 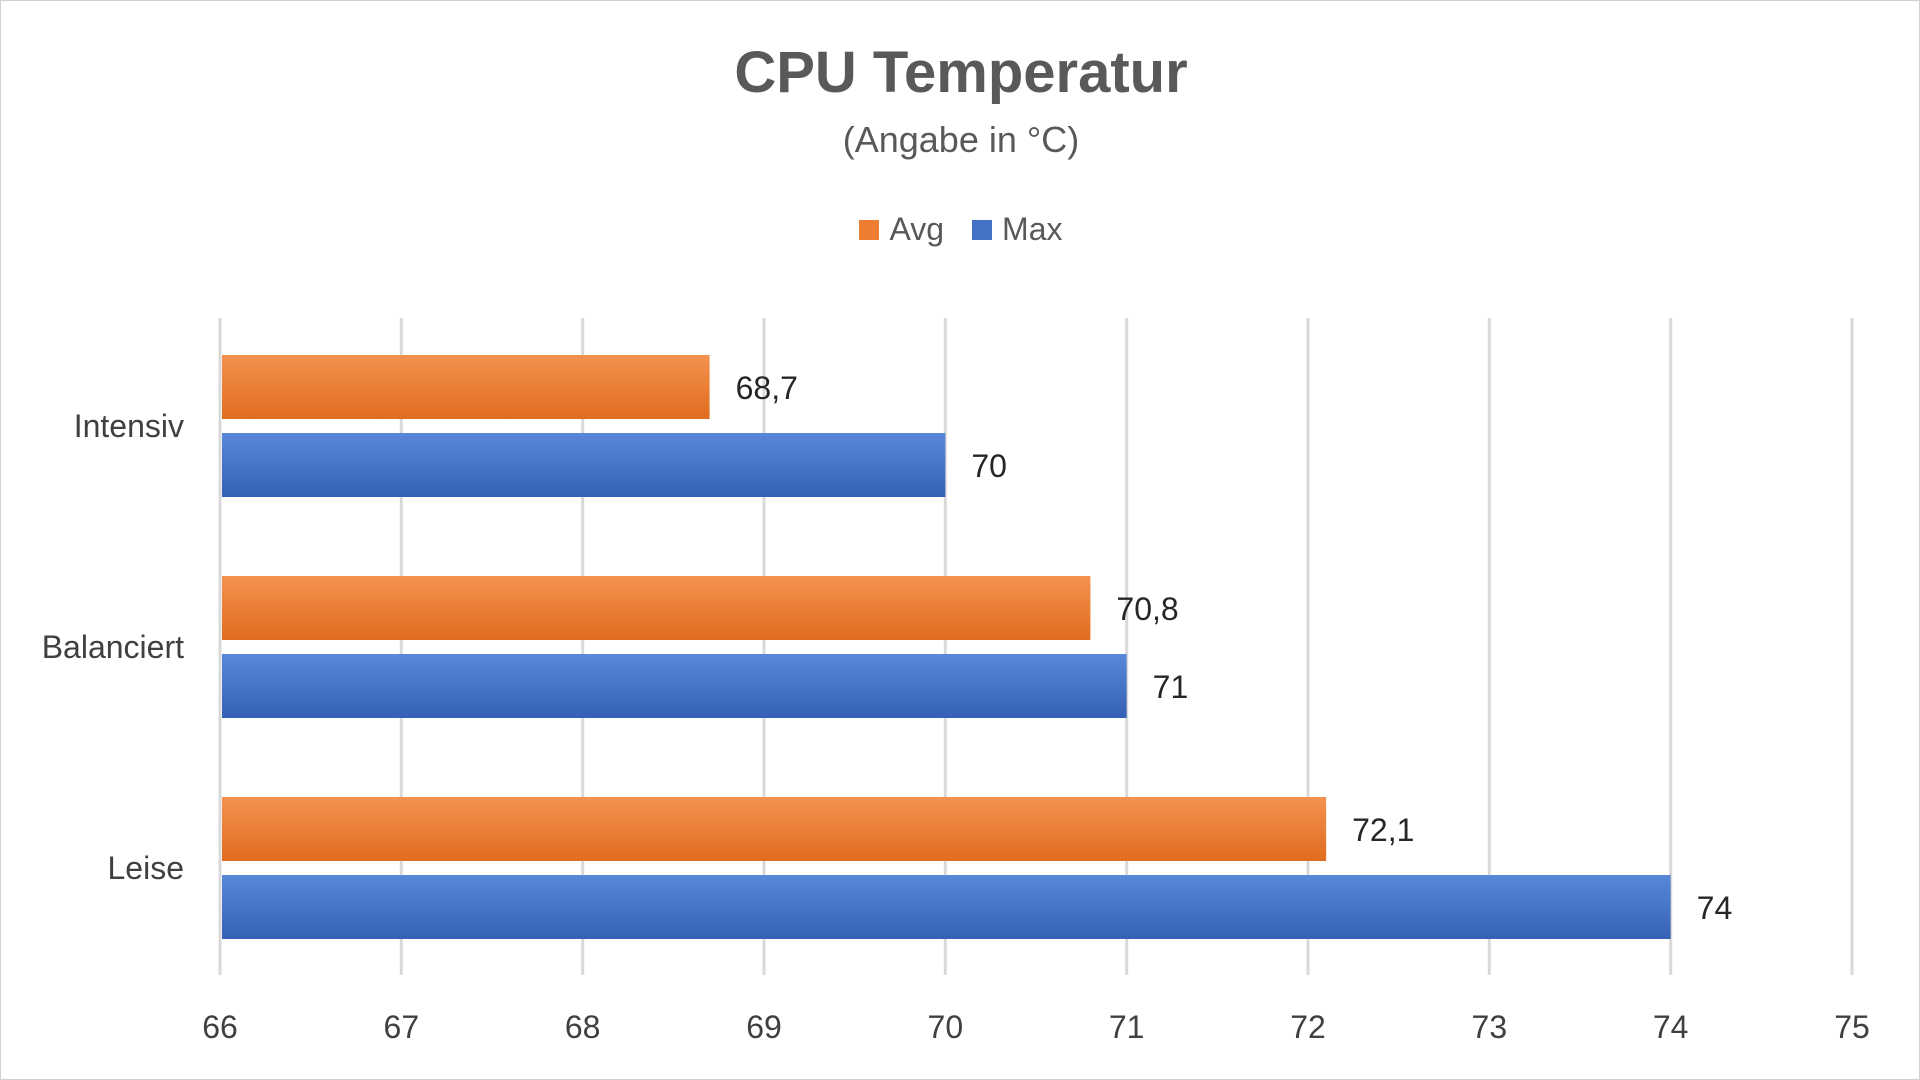 What do you see at coordinates (764, 1027) in the screenshot?
I see `x-tick-label: 69` at bounding box center [764, 1027].